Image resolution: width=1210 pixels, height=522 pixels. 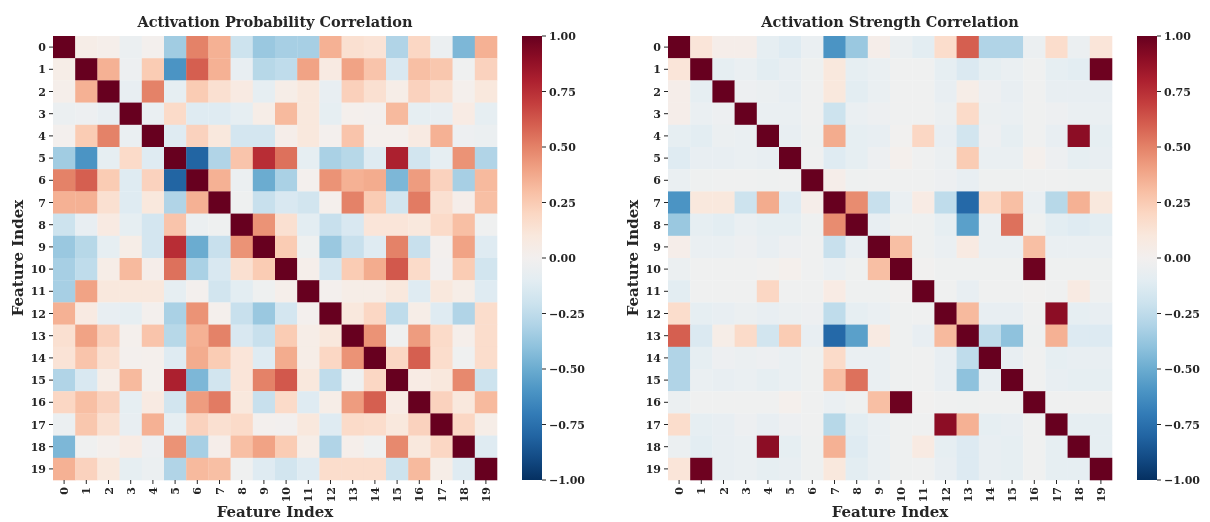 What do you see at coordinates (275, 21) in the screenshot?
I see `chart-title: Activation Probability Correlation` at bounding box center [275, 21].